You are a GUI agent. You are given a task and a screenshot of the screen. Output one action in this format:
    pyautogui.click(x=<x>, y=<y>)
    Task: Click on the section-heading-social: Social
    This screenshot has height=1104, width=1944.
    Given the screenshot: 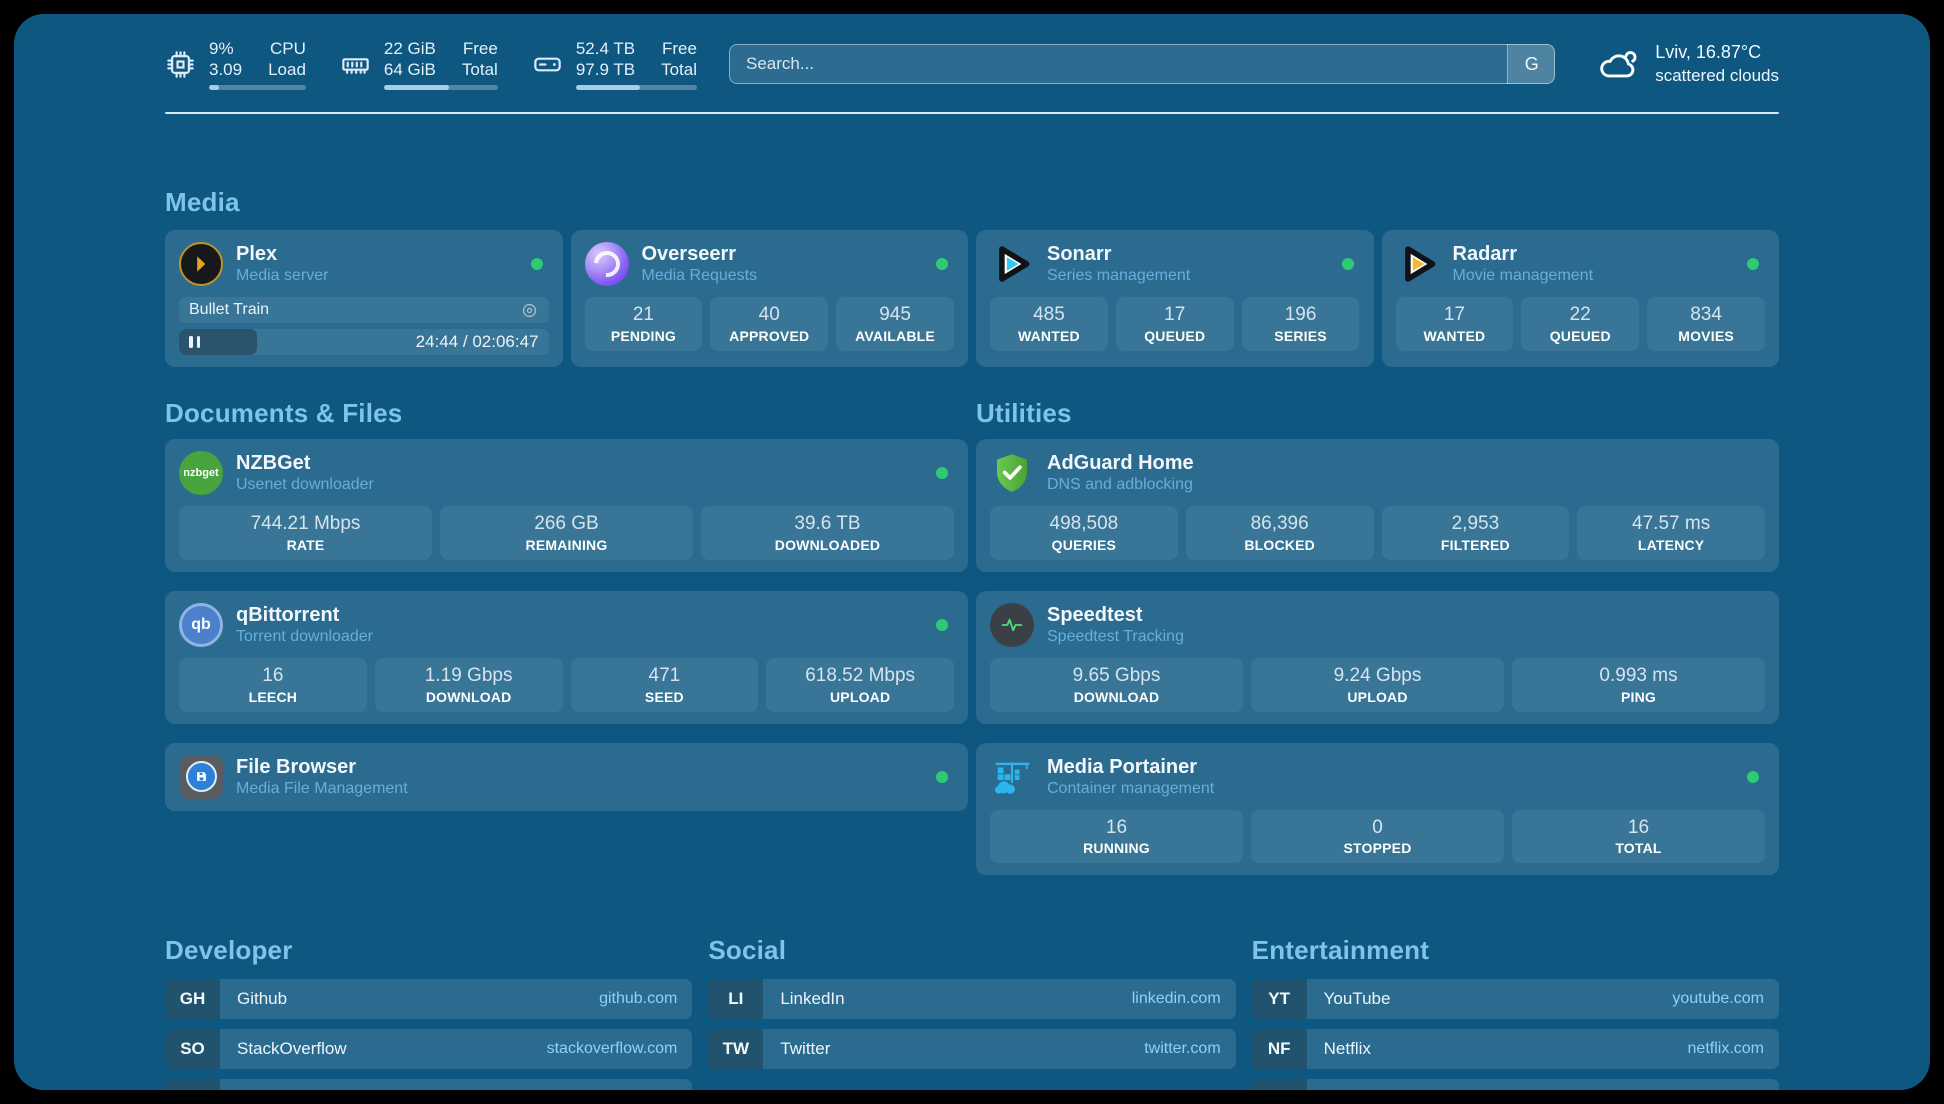 What is the action you would take?
    pyautogui.click(x=747, y=950)
    